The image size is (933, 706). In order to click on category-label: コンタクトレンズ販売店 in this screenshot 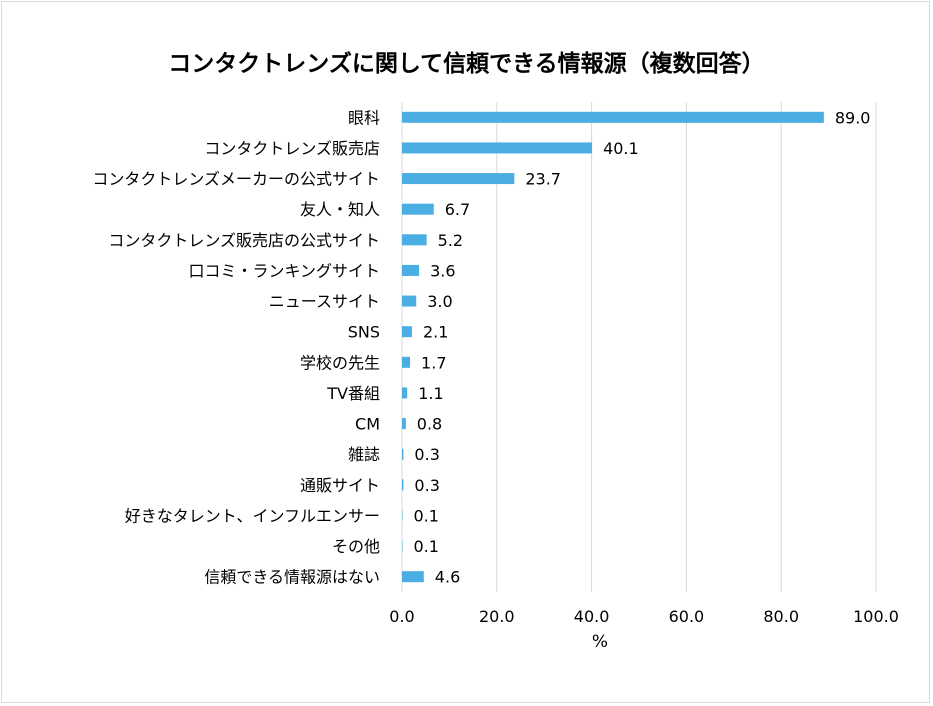, I will do `click(292, 148)`.